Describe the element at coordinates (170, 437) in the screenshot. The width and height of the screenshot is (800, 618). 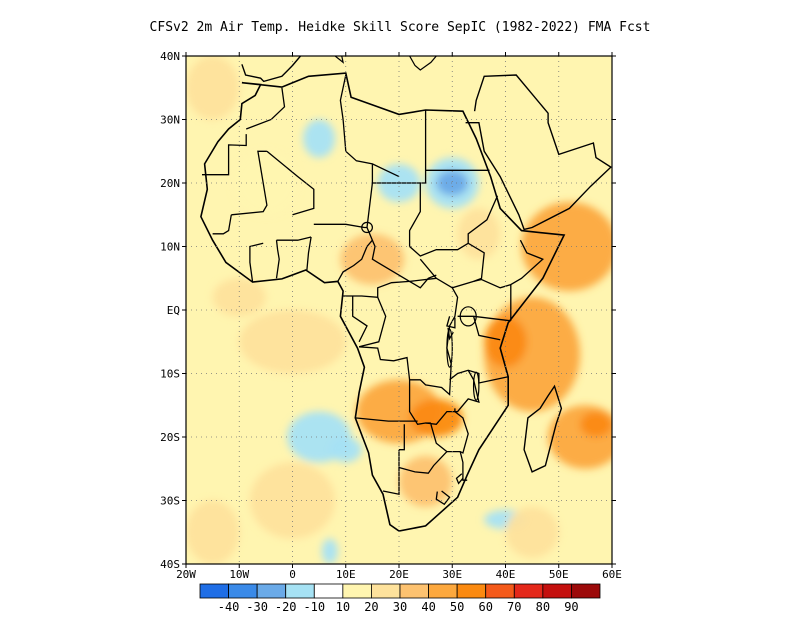
I see `lat-tick-label: 20S` at that location.